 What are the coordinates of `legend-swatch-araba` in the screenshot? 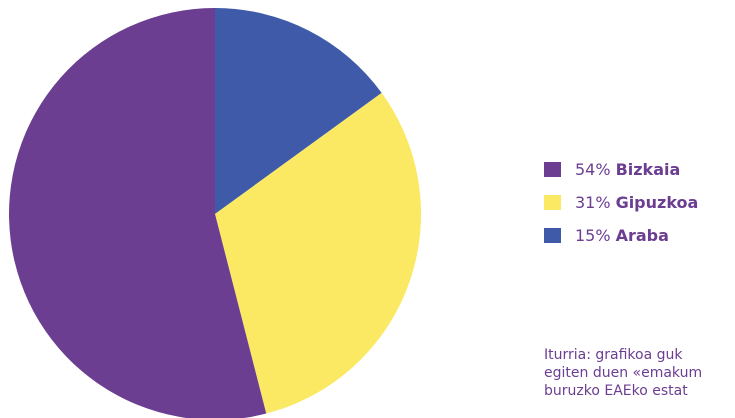 It's located at (552, 235).